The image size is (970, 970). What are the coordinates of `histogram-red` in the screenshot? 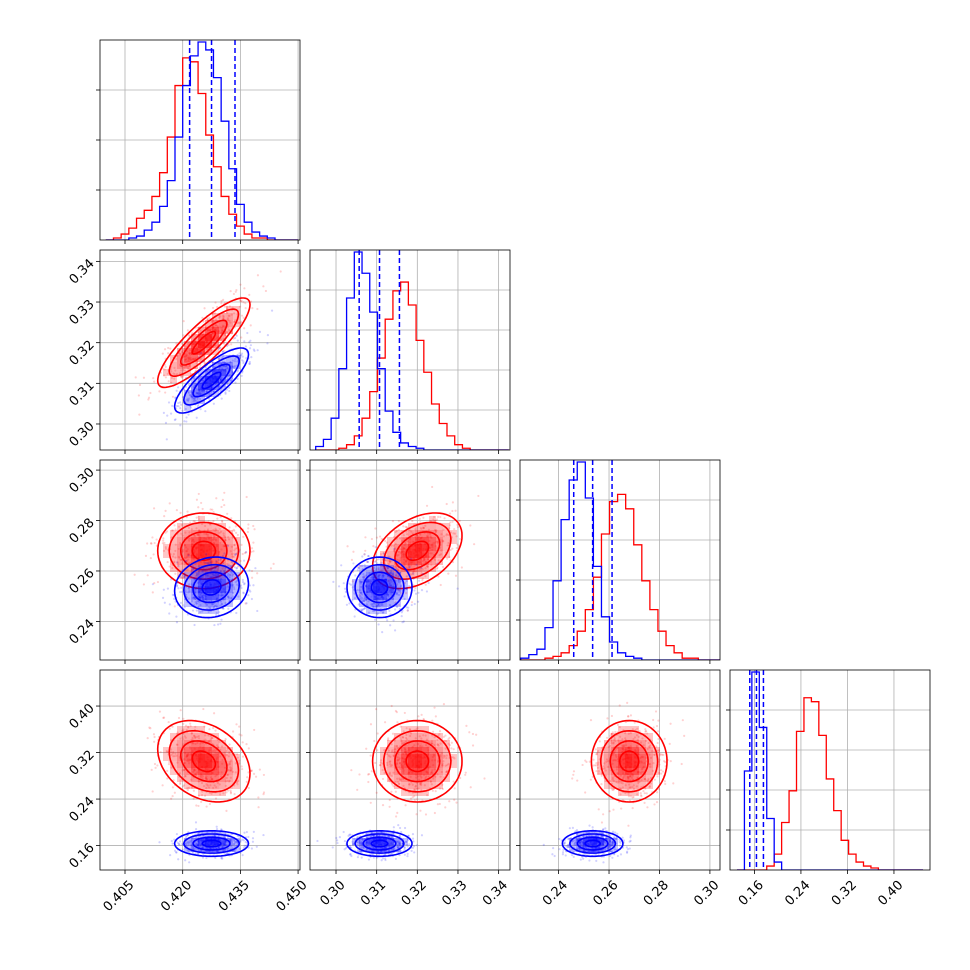 It's located at (412, 365).